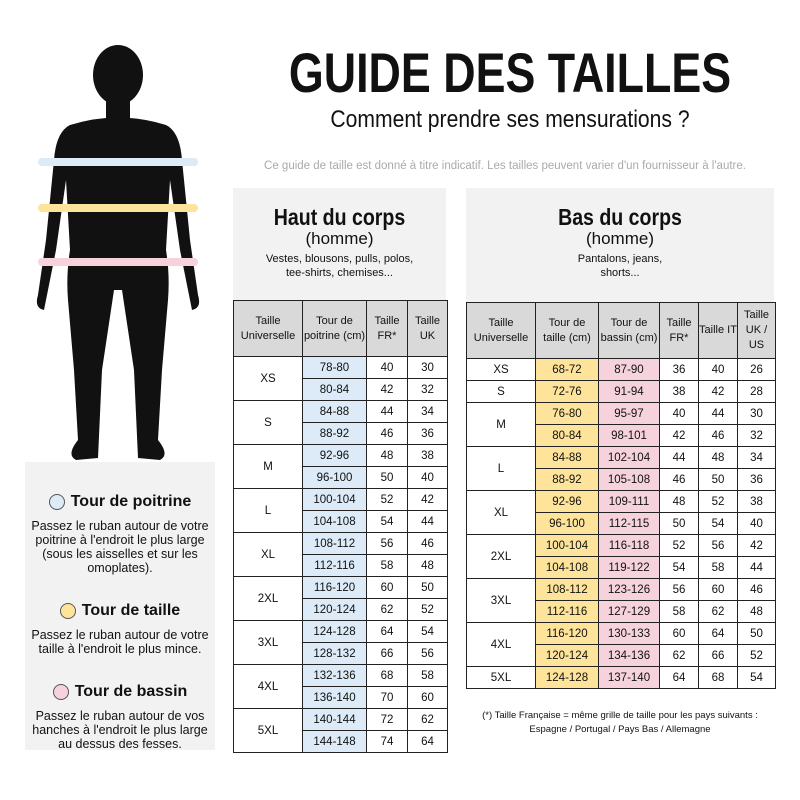 Image resolution: width=800 pixels, height=800 pixels. Describe the element at coordinates (621, 512) in the screenshot. I see `table-row: XL 92-96 109-111 48 52 38` at that location.